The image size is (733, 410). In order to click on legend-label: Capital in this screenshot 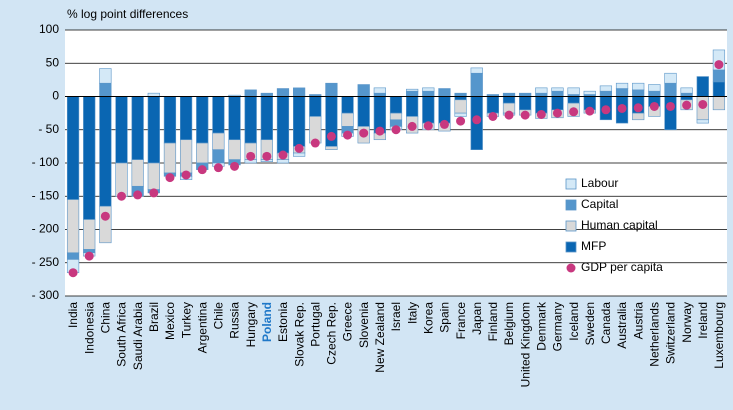, I will do `click(599, 204)`.